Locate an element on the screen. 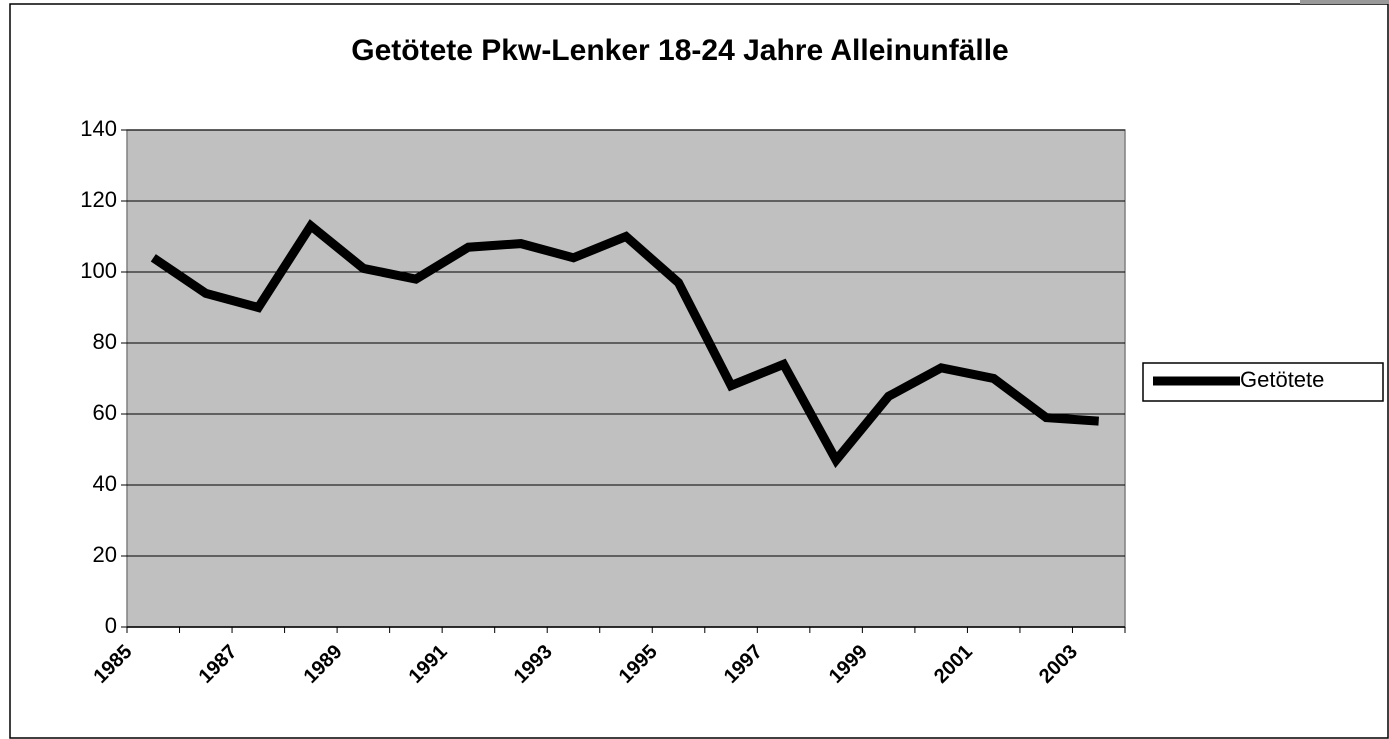 The image size is (1389, 739). window-edge is located at coordinates (1344, 2).